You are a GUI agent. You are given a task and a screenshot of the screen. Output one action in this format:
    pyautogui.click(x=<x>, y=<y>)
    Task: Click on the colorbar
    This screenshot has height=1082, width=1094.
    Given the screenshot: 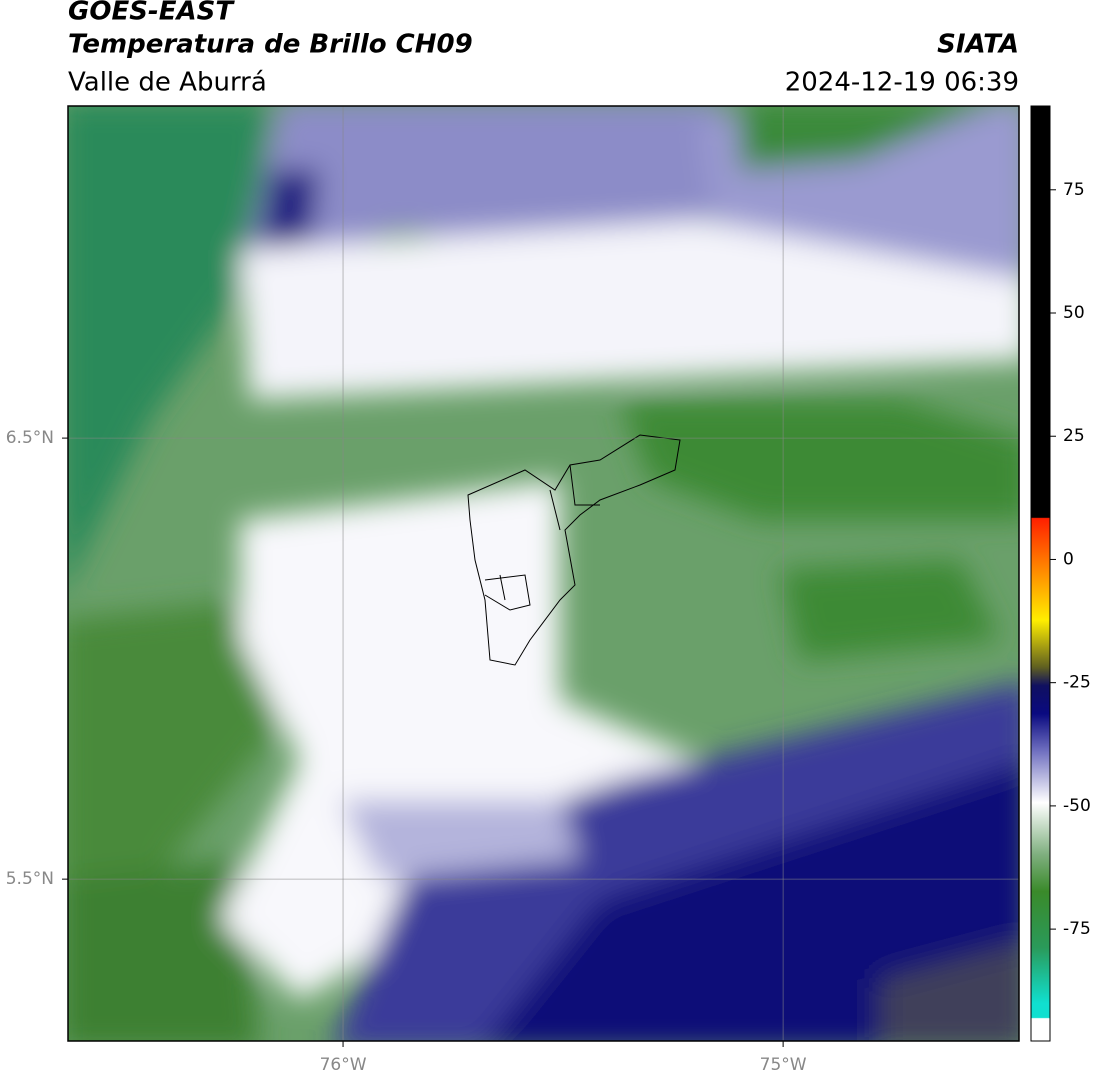 What is the action you would take?
    pyautogui.click(x=1040, y=573)
    